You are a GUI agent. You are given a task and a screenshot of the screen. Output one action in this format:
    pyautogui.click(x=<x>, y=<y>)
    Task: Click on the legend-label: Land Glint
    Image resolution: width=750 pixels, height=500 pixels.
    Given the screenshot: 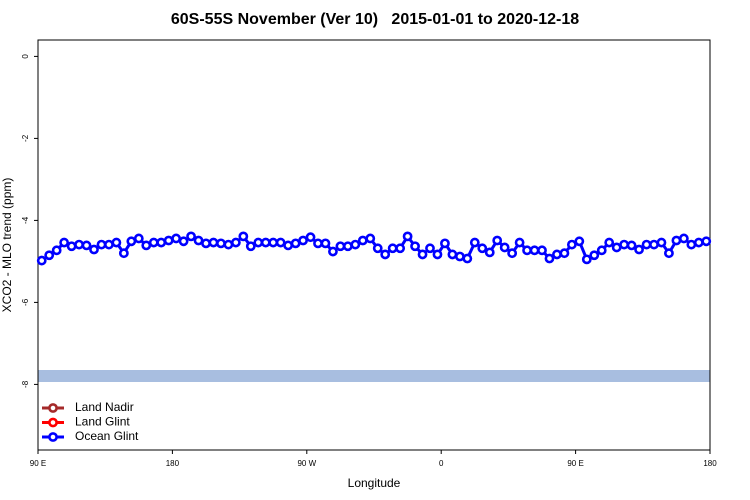 What is the action you would take?
    pyautogui.click(x=102, y=422)
    